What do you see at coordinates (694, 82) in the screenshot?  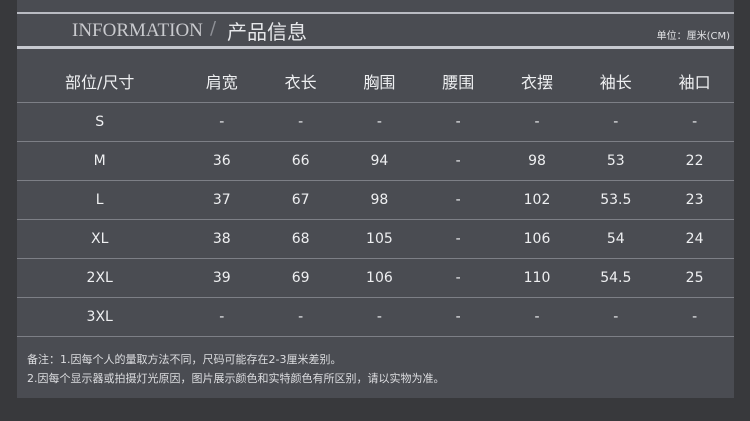 I see `column-header: 袖口` at bounding box center [694, 82].